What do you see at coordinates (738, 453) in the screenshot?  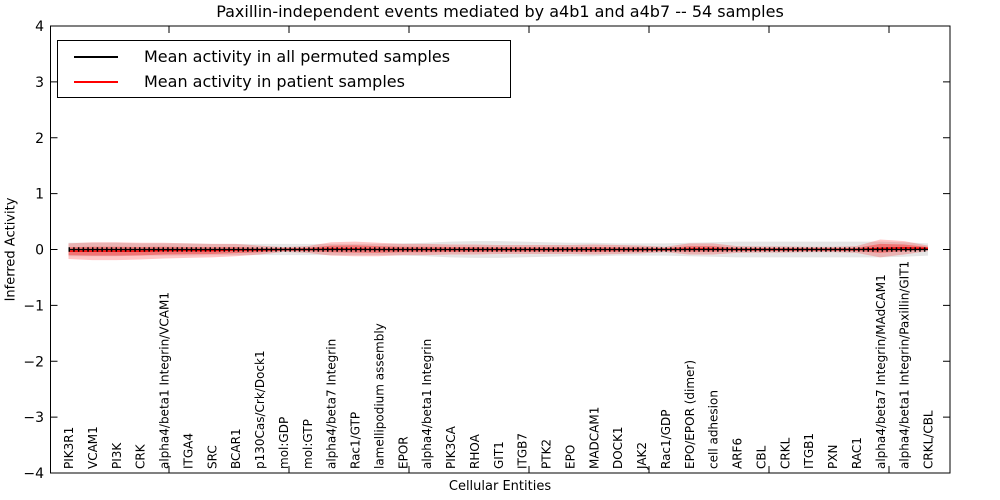 I see `x-category-label: ARF6` at bounding box center [738, 453].